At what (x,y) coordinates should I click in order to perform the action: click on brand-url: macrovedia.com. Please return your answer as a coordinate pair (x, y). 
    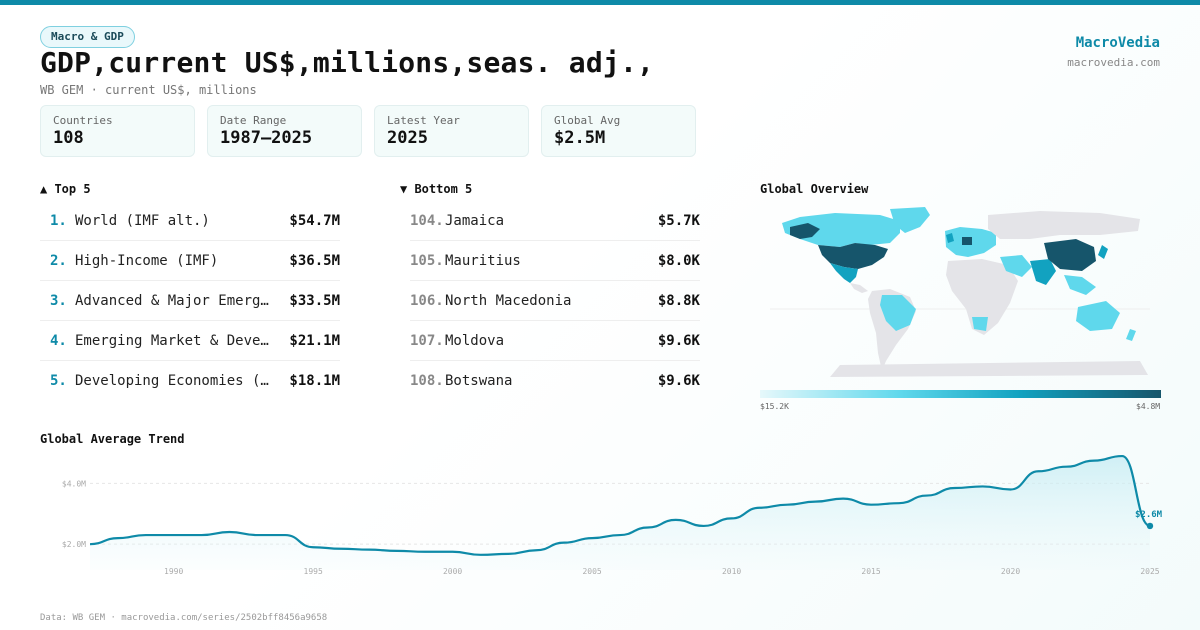
    Looking at the image, I should click on (1113, 62).